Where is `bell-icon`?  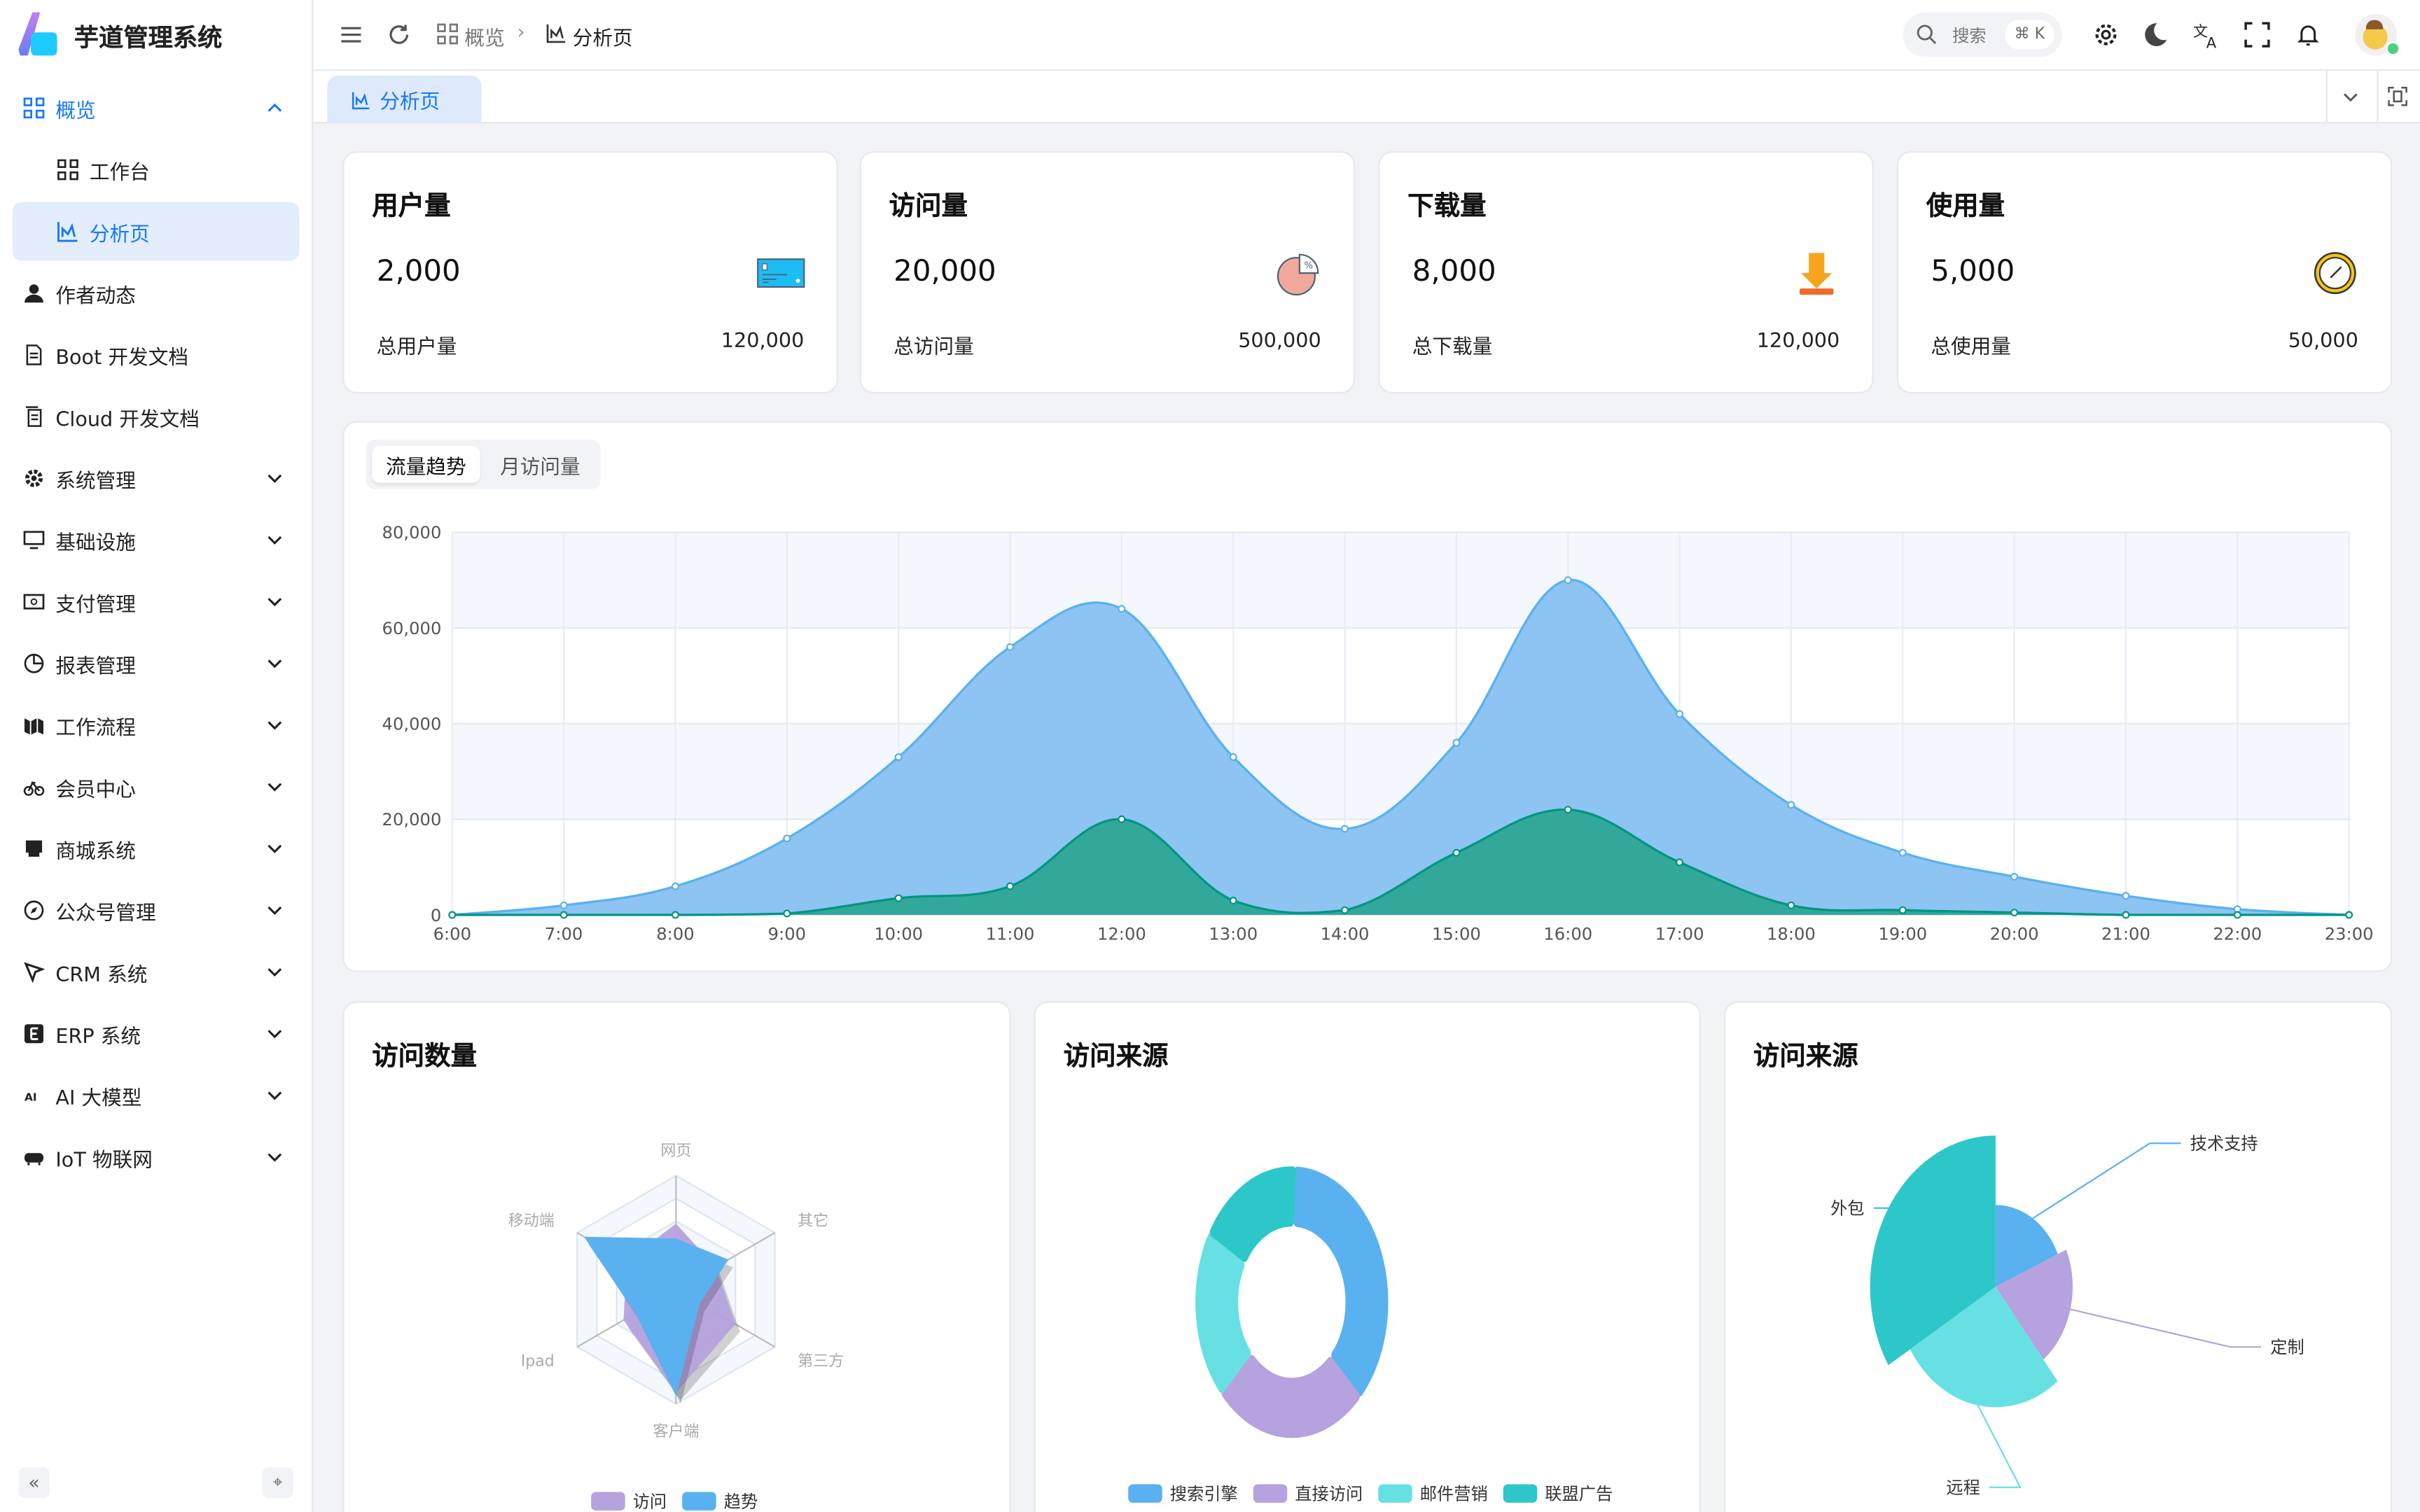
bell-icon is located at coordinates (2308, 35).